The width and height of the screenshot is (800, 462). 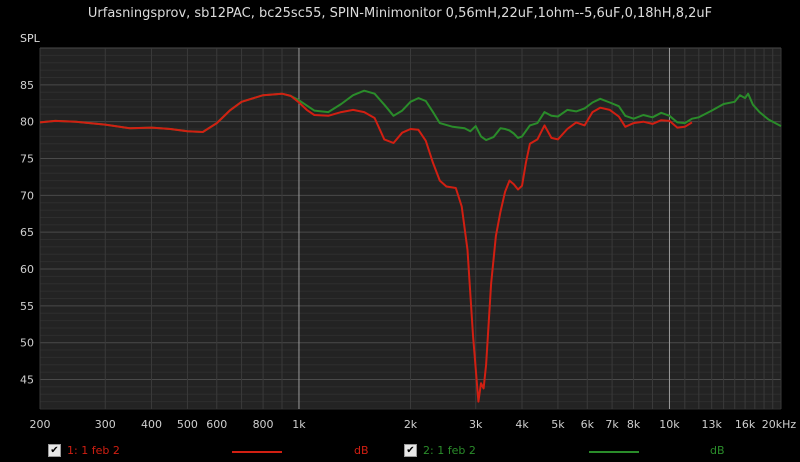 I want to click on x-tick-label: 800, so click(x=263, y=424).